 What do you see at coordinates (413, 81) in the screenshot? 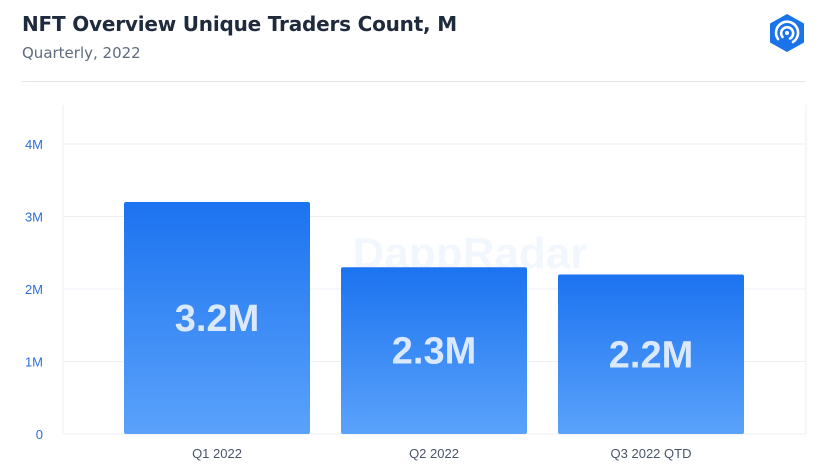
I see `header-divider` at bounding box center [413, 81].